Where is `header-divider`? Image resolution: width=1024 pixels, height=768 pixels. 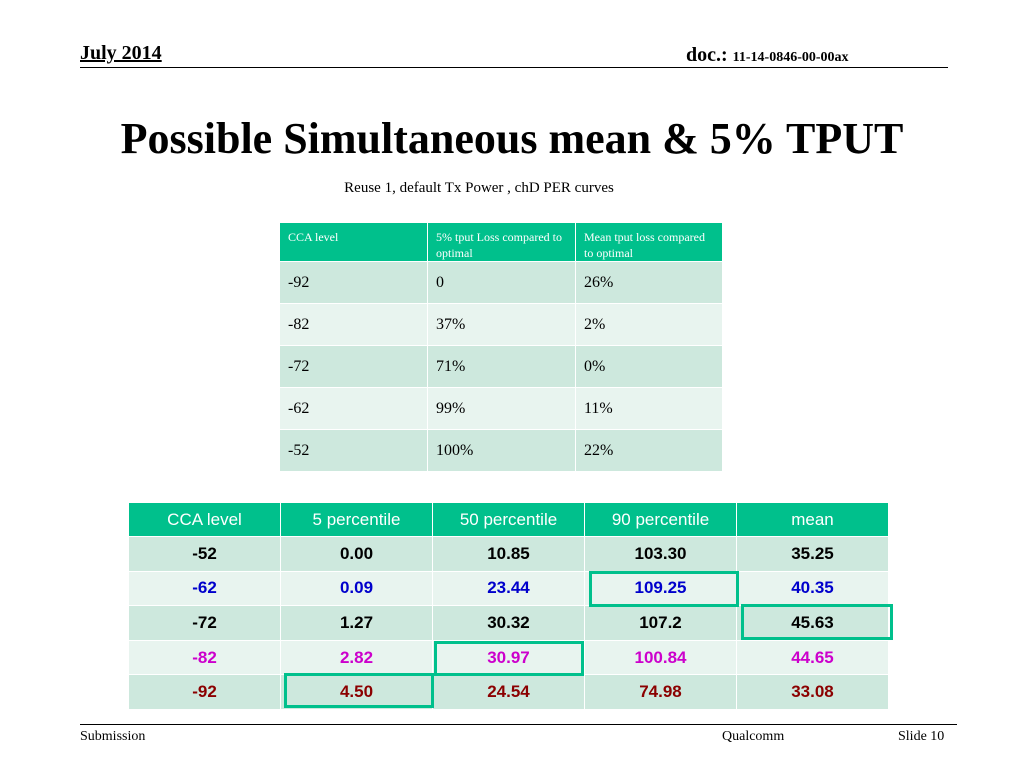 header-divider is located at coordinates (514, 67).